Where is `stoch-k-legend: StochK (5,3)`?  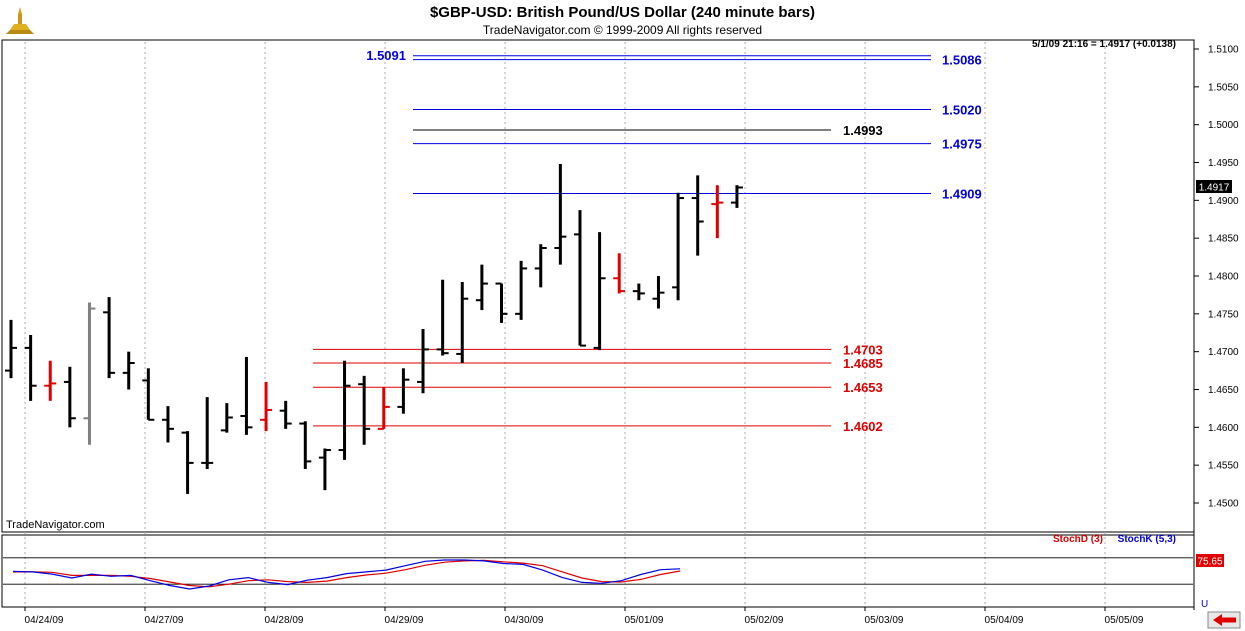
stoch-k-legend: StochK (5,3) is located at coordinates (1147, 539).